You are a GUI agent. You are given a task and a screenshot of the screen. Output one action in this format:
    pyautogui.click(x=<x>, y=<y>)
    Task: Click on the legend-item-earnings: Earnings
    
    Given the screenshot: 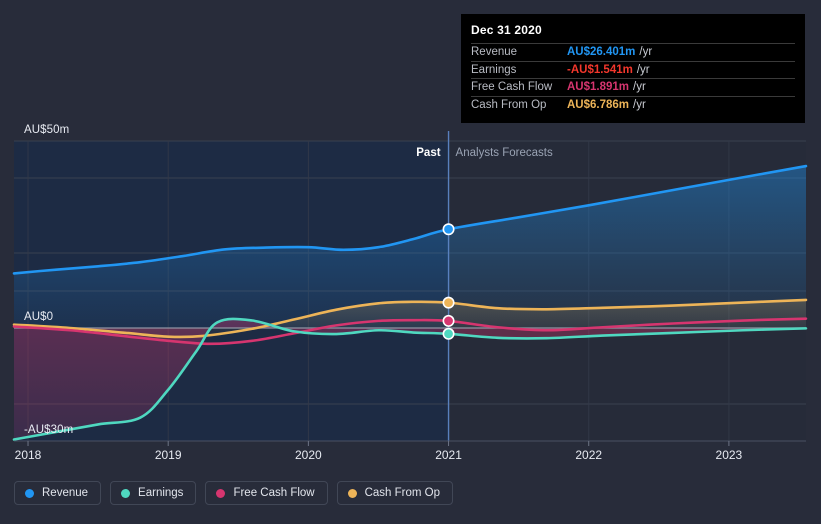 What is the action you would take?
    pyautogui.click(x=153, y=493)
    